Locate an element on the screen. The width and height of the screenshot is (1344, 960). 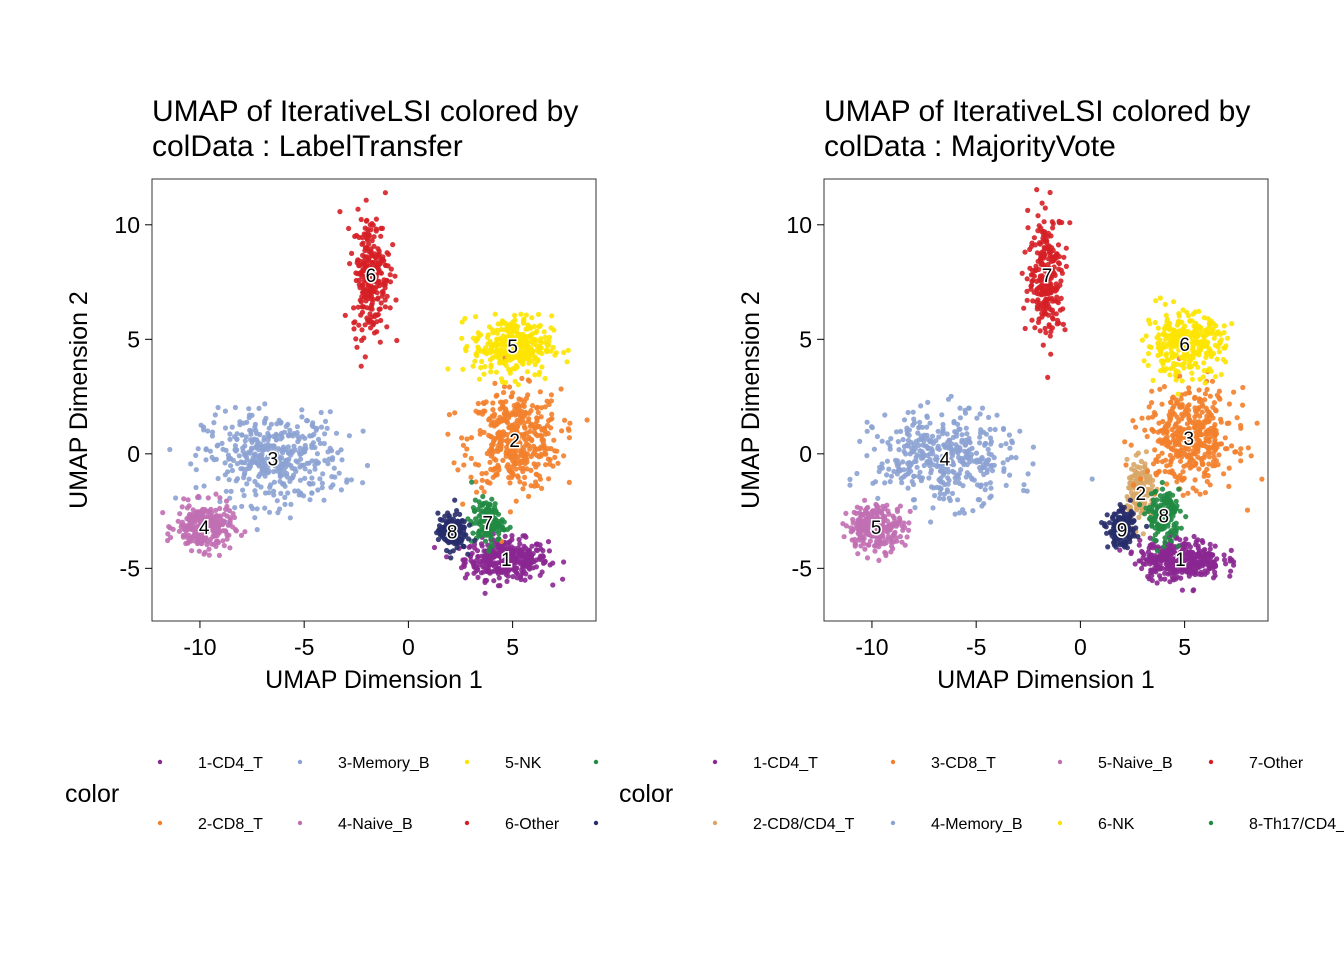
cluster-label-2: 2 is located at coordinates (514, 441).